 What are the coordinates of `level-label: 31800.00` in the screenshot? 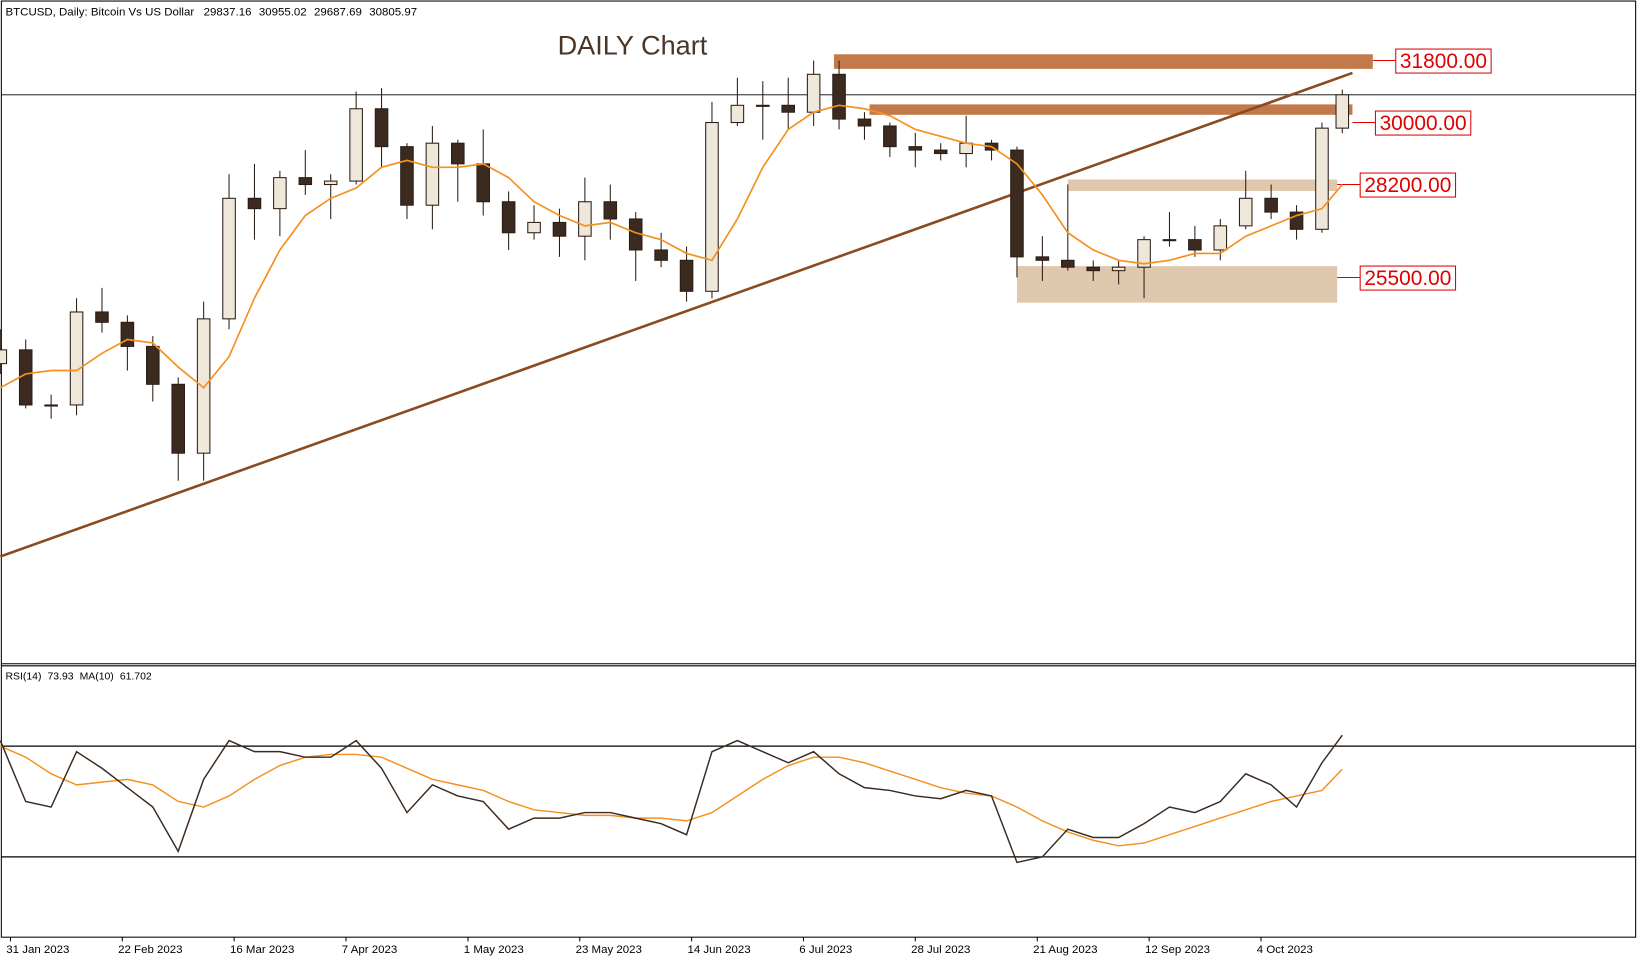 It's located at (1443, 61).